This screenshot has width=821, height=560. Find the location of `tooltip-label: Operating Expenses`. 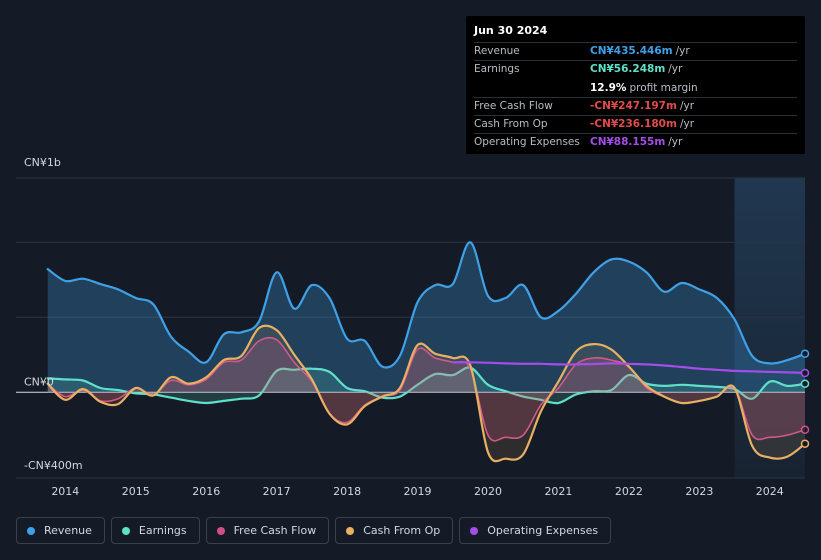

tooltip-label: Operating Expenses is located at coordinates (527, 142).